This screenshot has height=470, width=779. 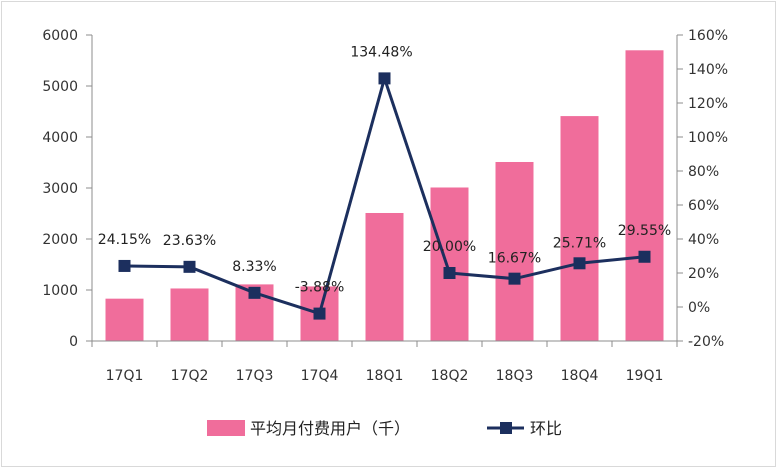 What do you see at coordinates (189, 314) in the screenshot?
I see `bar-17Q2` at bounding box center [189, 314].